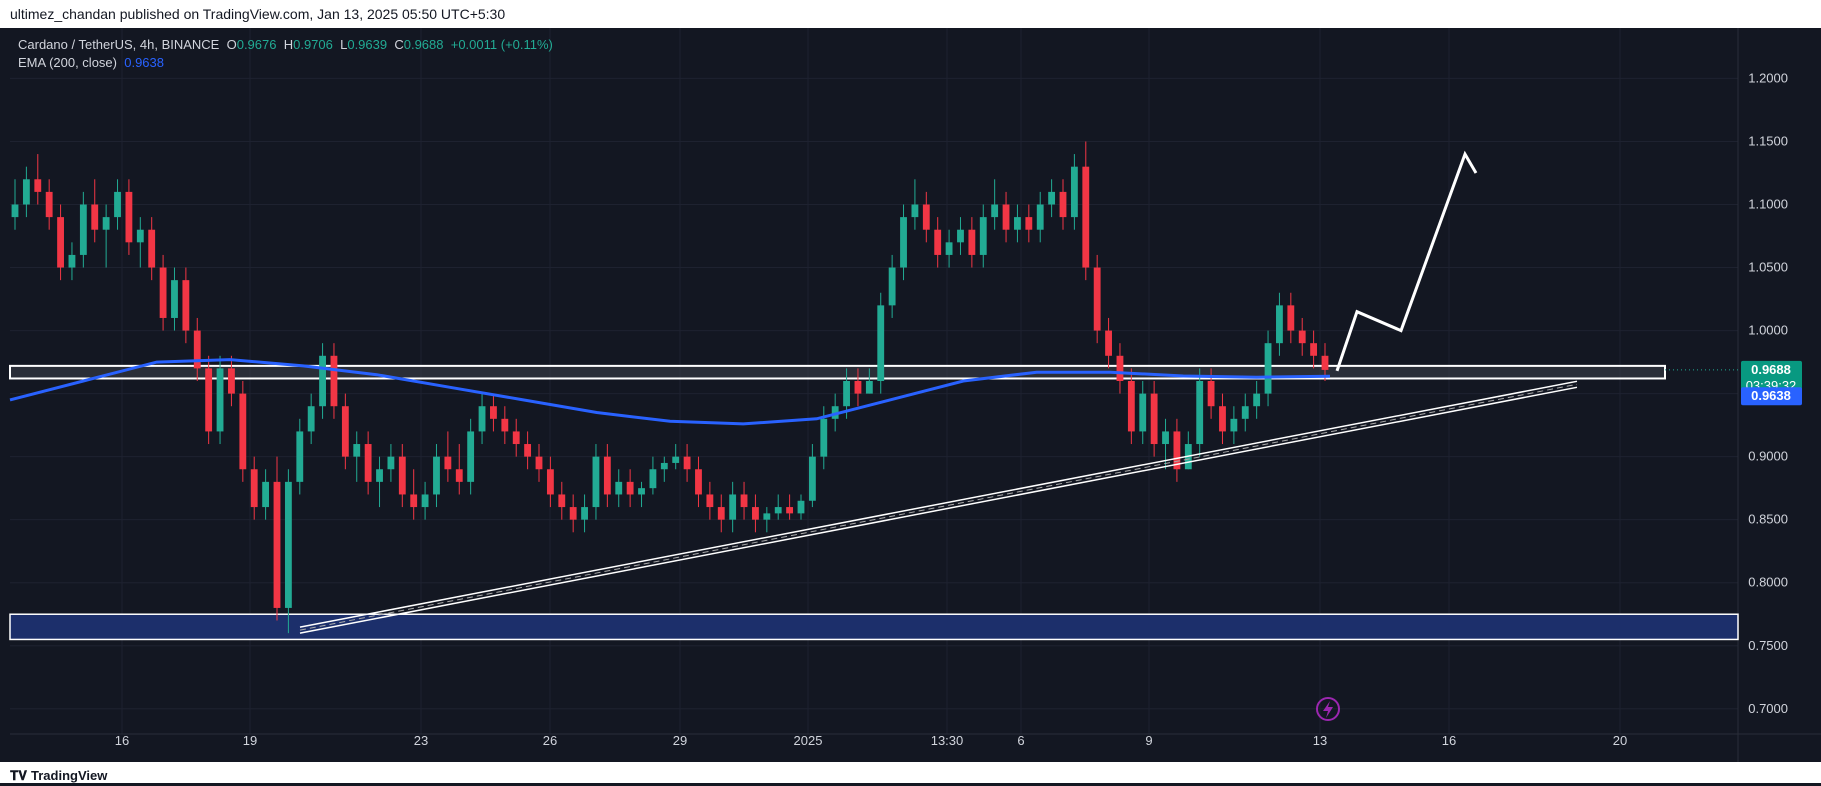  What do you see at coordinates (1768, 77) in the screenshot?
I see `y-tick-label: 1.2000` at bounding box center [1768, 77].